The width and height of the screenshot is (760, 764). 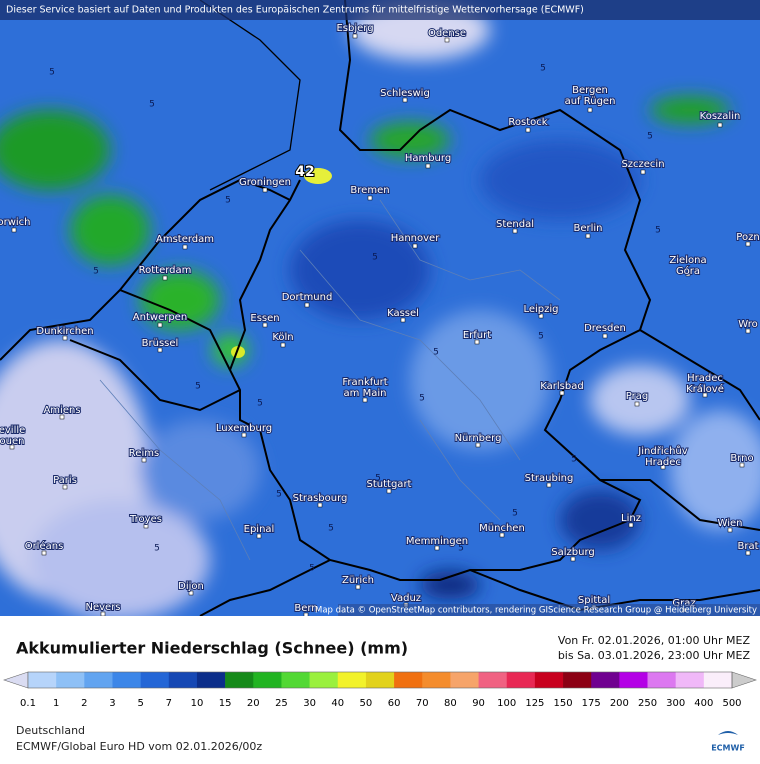 What do you see at coordinates (56, 703) in the screenshot?
I see `colorbar-label: 1` at bounding box center [56, 703].